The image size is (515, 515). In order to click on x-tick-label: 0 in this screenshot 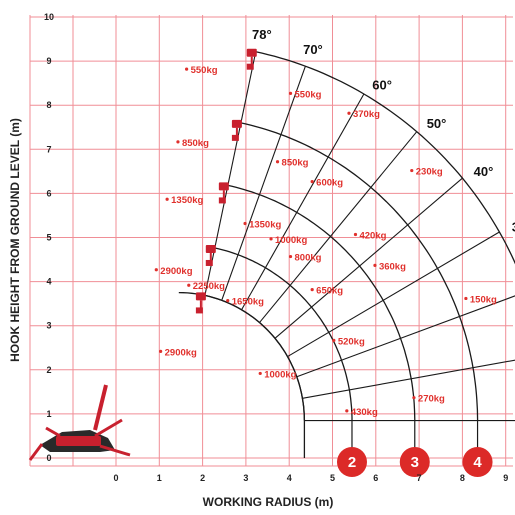, I will do `click(115, 478)`.